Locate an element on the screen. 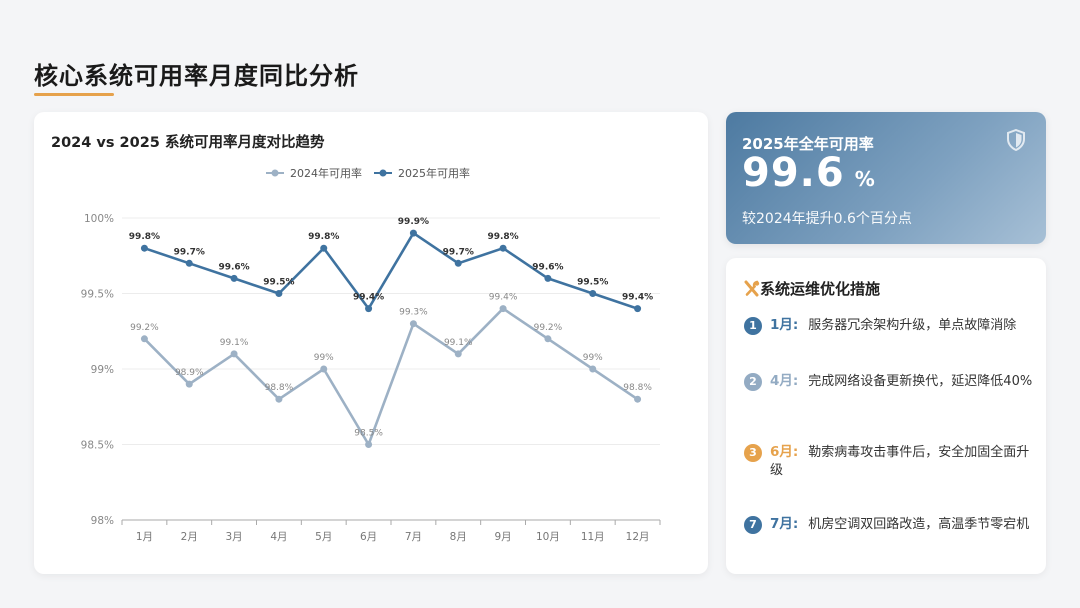 This screenshot has height=608, width=1080. measure-number-badge: 2 is located at coordinates (753, 382).